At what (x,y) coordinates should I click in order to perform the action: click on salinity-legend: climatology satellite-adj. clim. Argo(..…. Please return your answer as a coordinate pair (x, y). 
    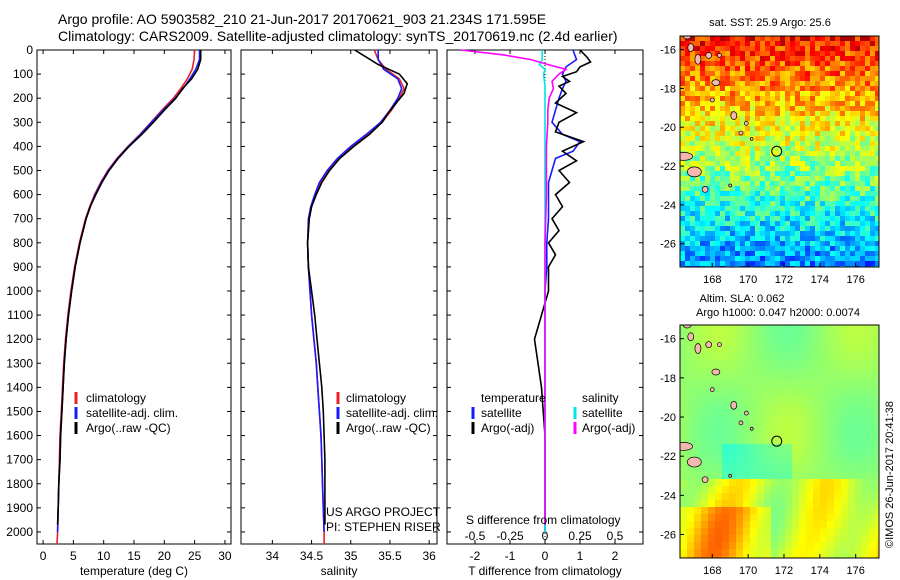
    Looking at the image, I should click on (383, 462).